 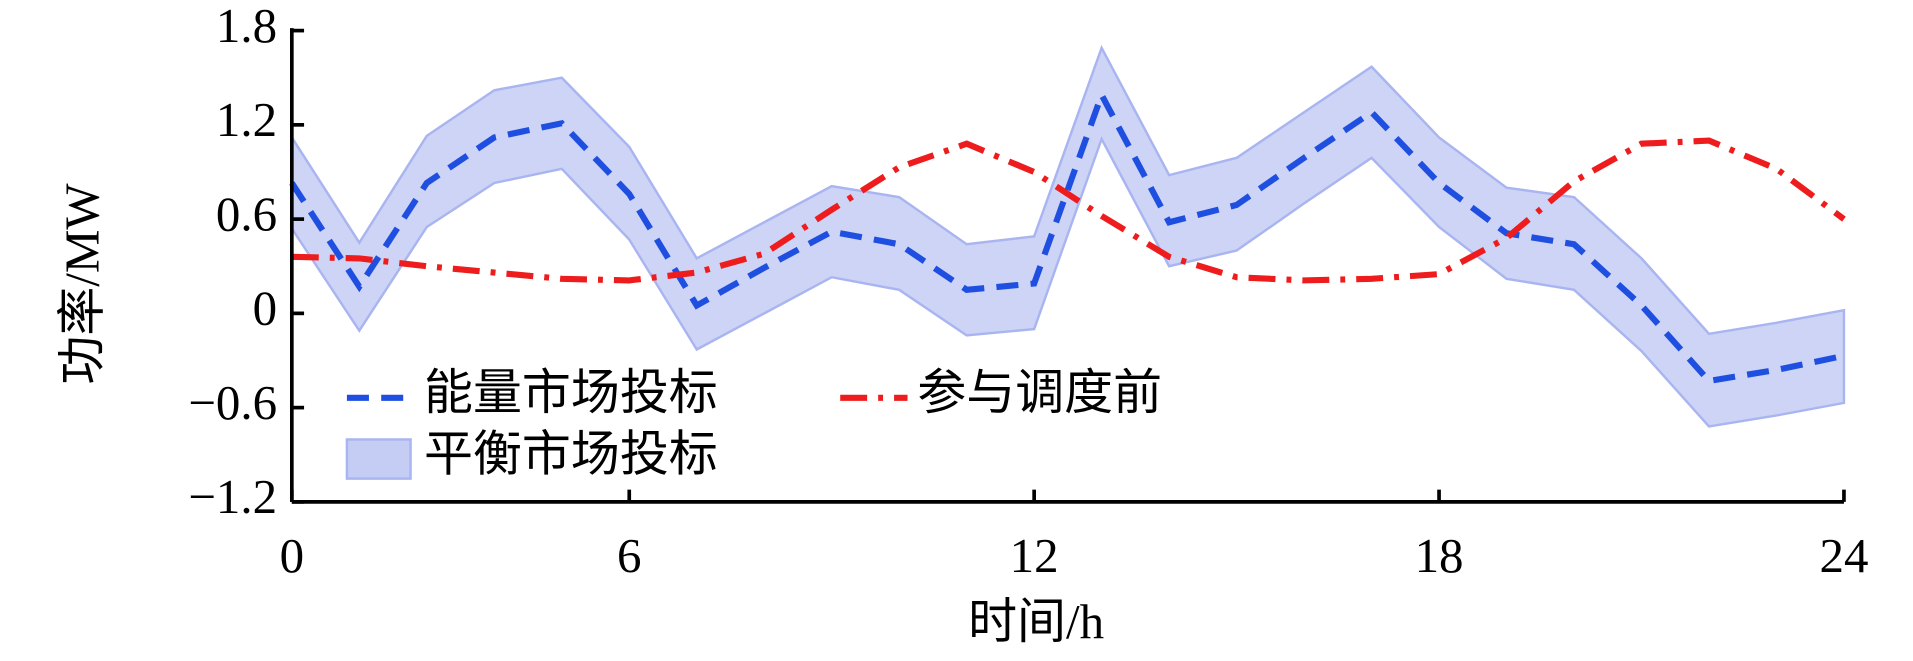 What do you see at coordinates (292, 555) in the screenshot?
I see `x-tick-label: 0` at bounding box center [292, 555].